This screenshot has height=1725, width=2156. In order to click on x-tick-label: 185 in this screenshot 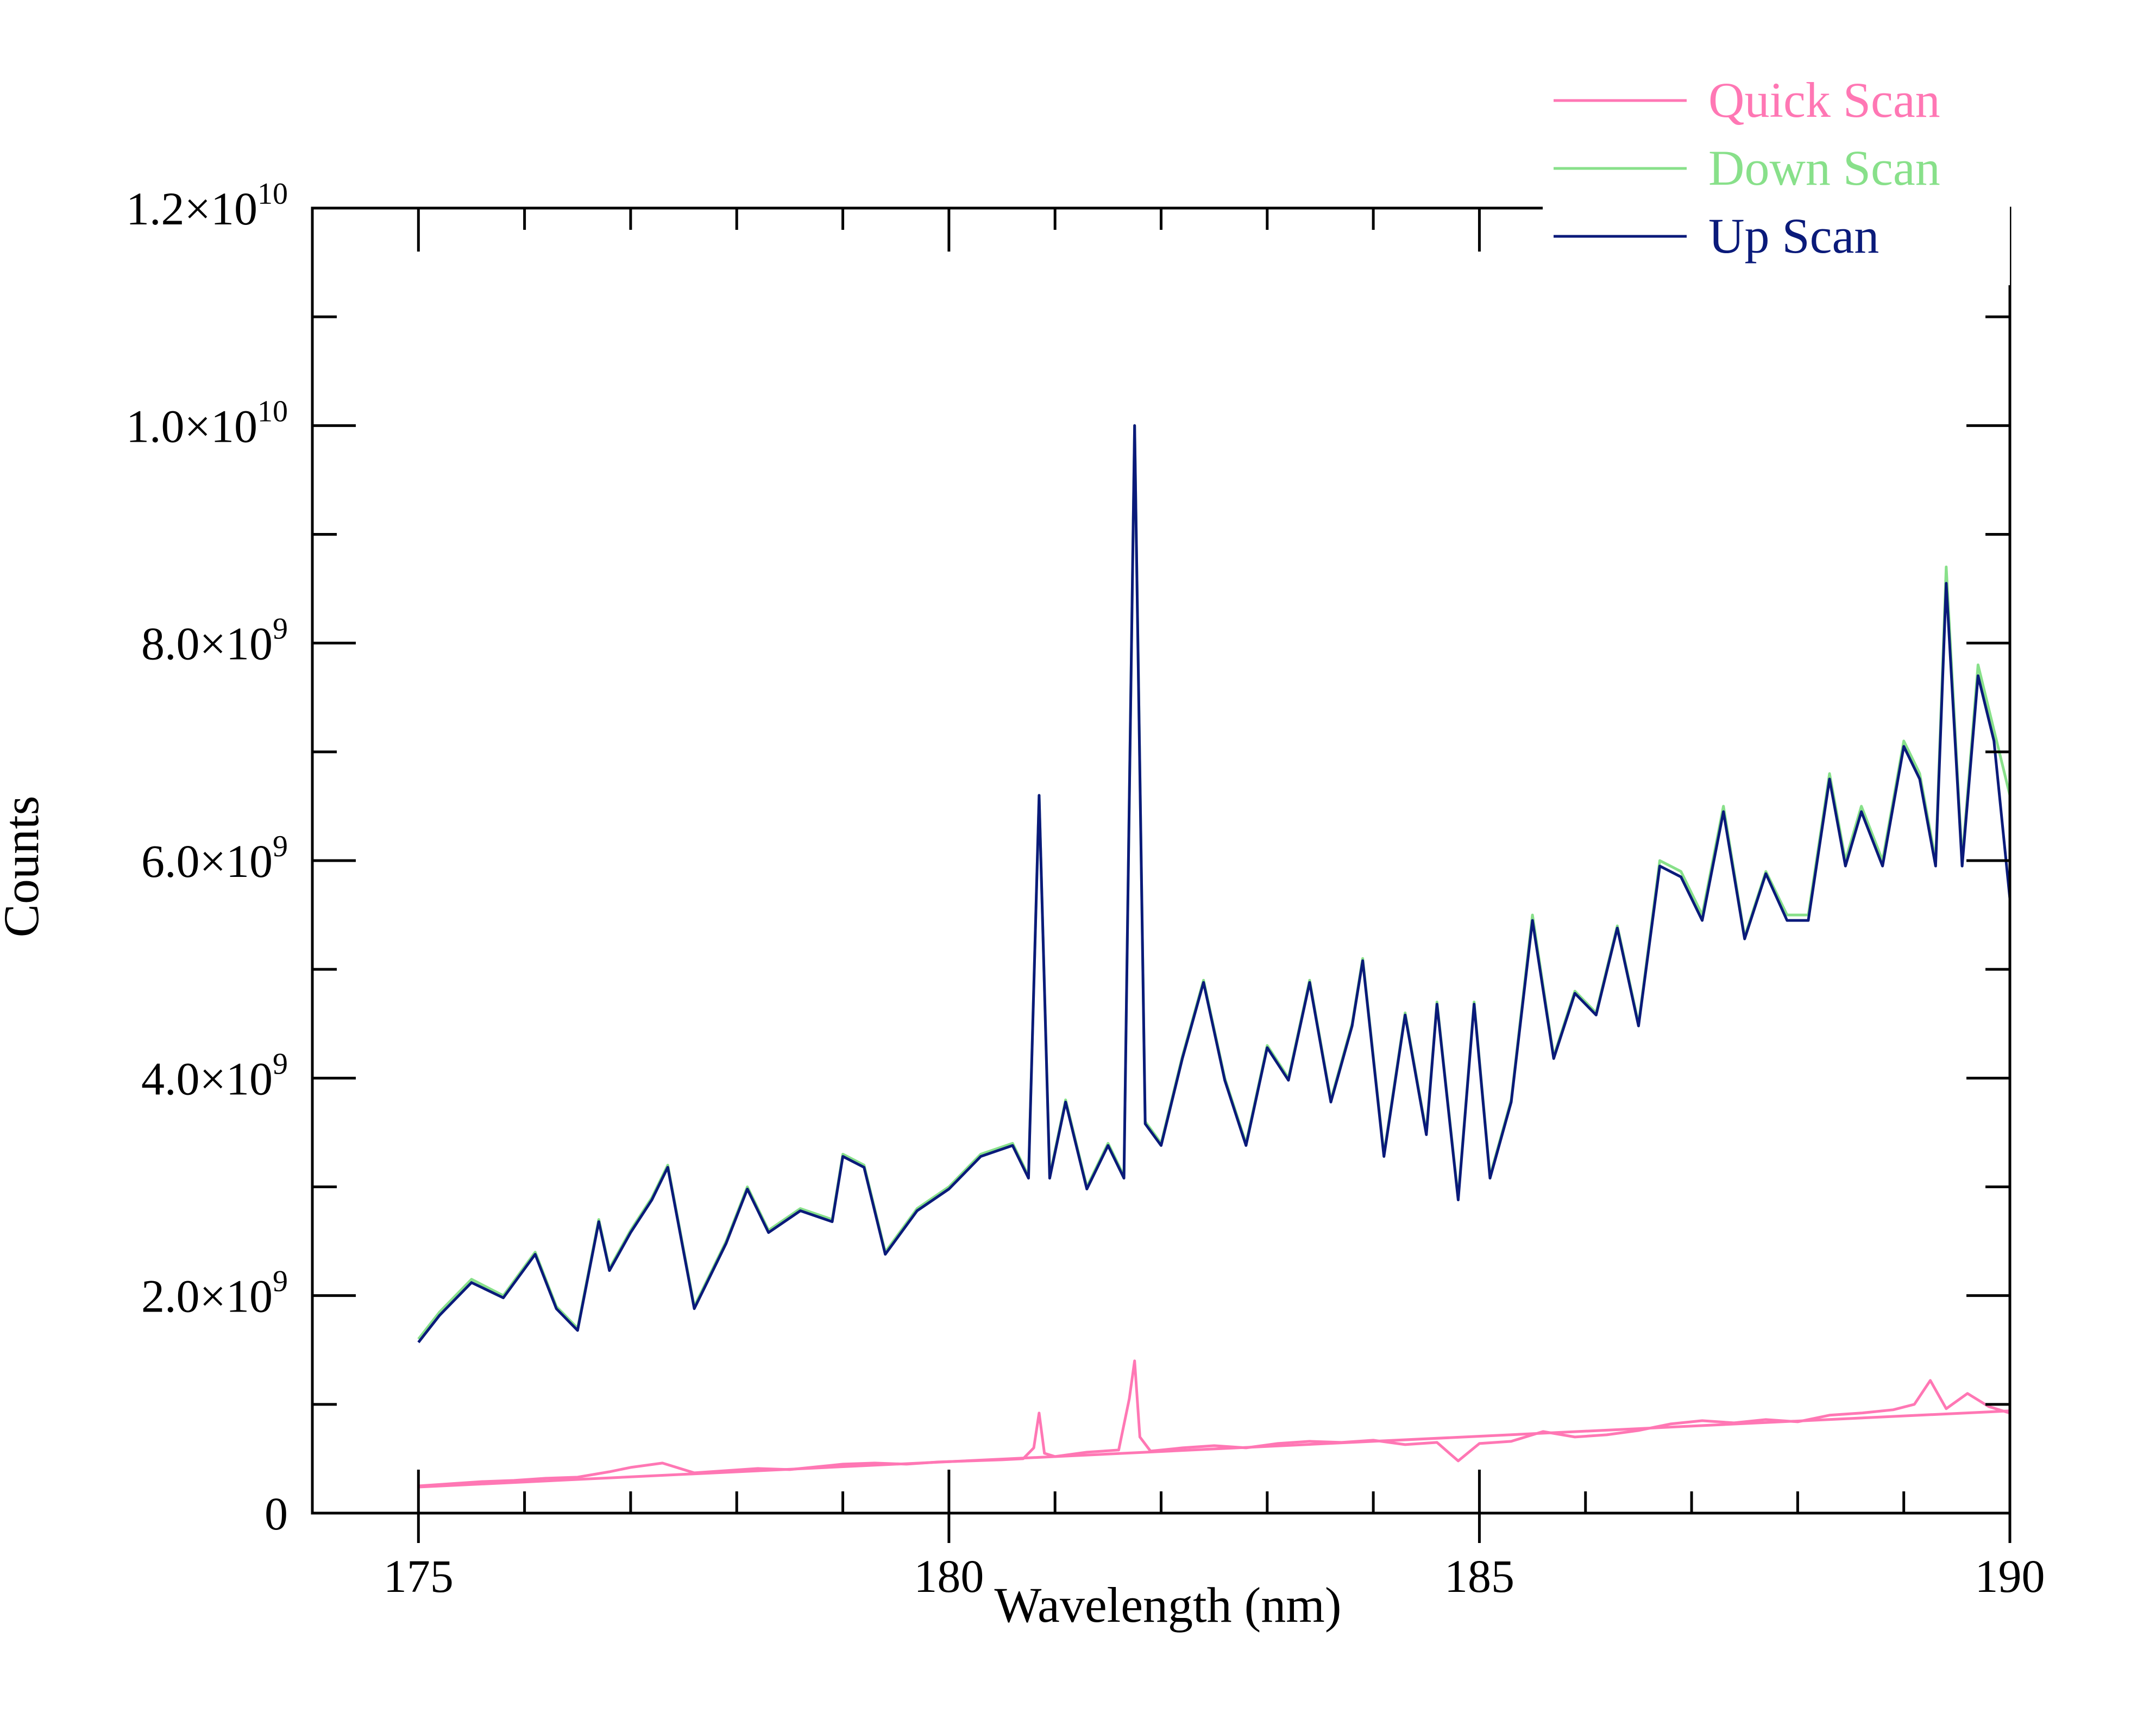, I will do `click(1479, 1576)`.